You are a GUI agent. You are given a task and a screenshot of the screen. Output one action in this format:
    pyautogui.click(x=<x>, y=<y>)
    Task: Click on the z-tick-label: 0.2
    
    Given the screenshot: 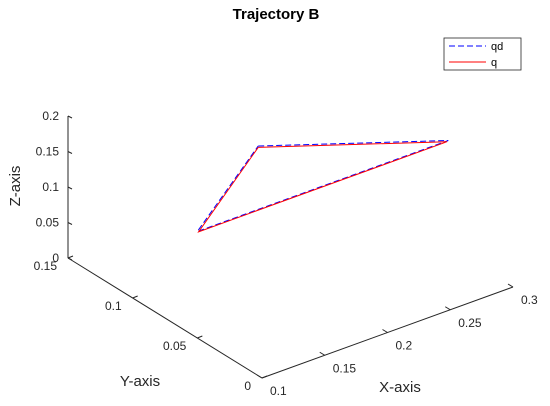 What is the action you would take?
    pyautogui.click(x=50, y=116)
    